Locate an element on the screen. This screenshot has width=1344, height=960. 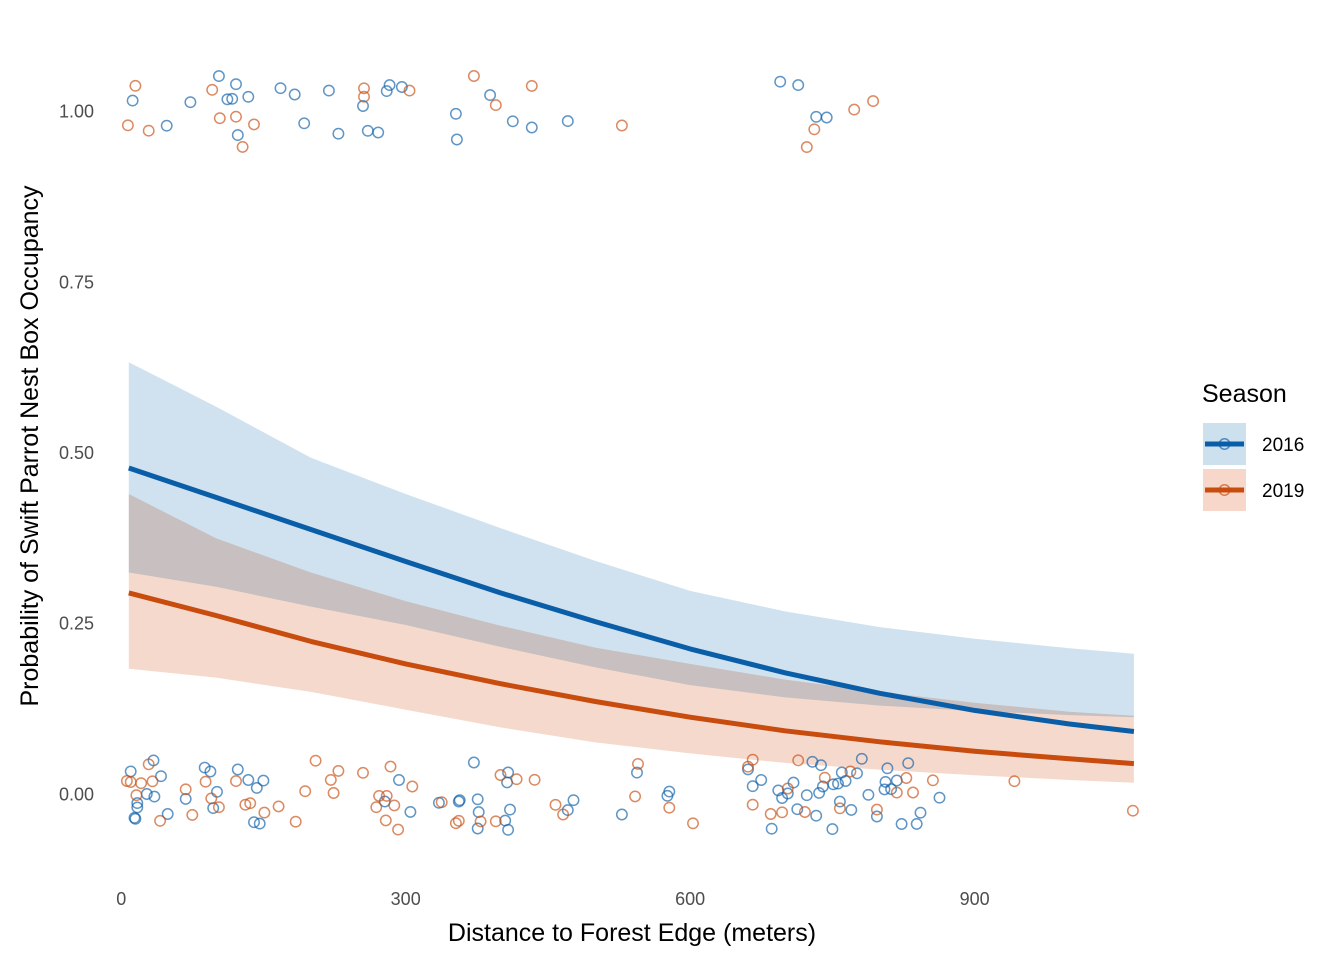
legend-label-2019: 2019 is located at coordinates (1283, 491).